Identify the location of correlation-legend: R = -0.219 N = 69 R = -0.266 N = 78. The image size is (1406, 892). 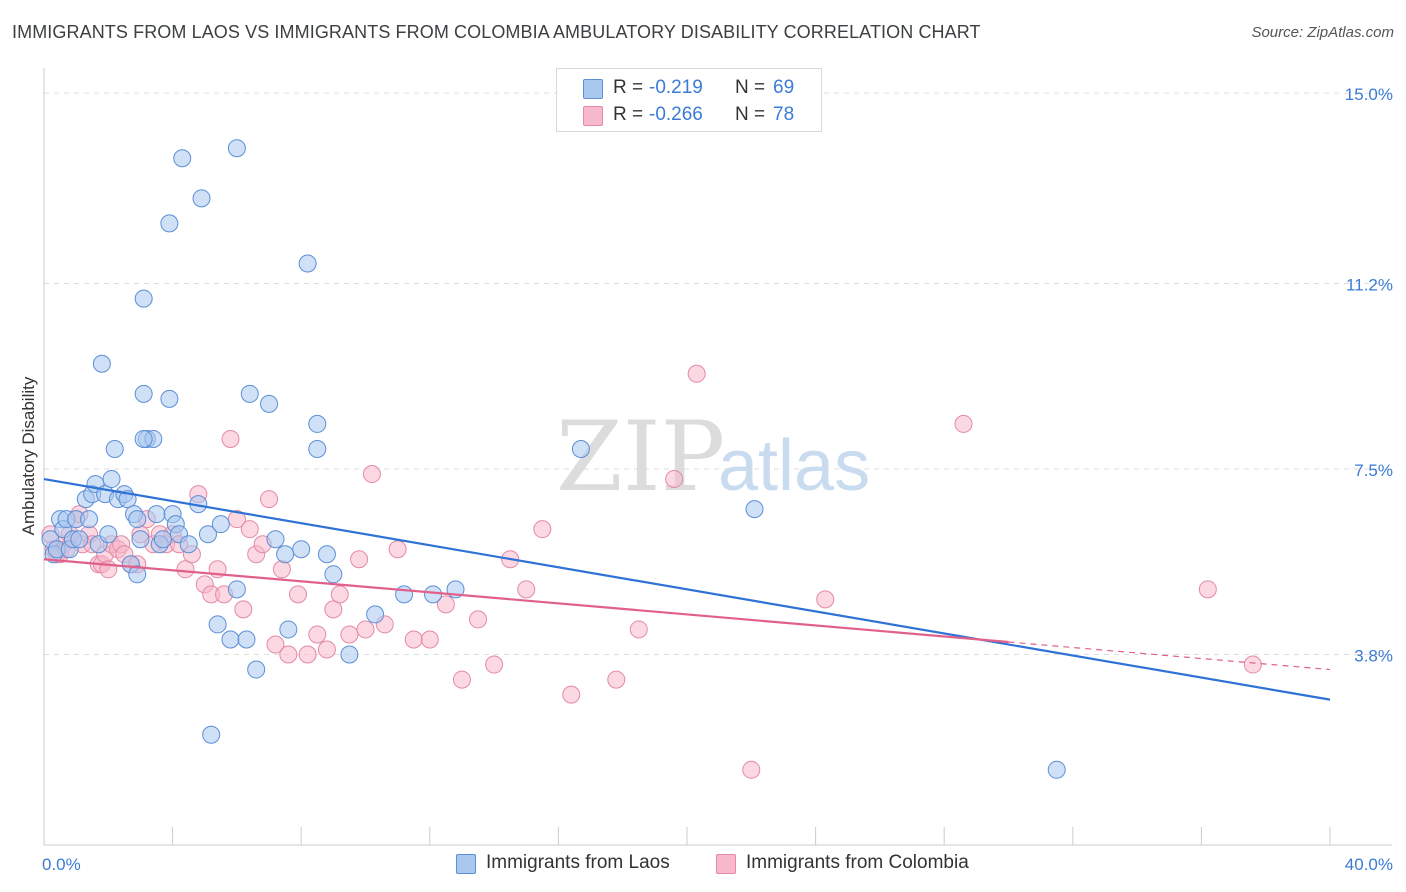
(689, 100).